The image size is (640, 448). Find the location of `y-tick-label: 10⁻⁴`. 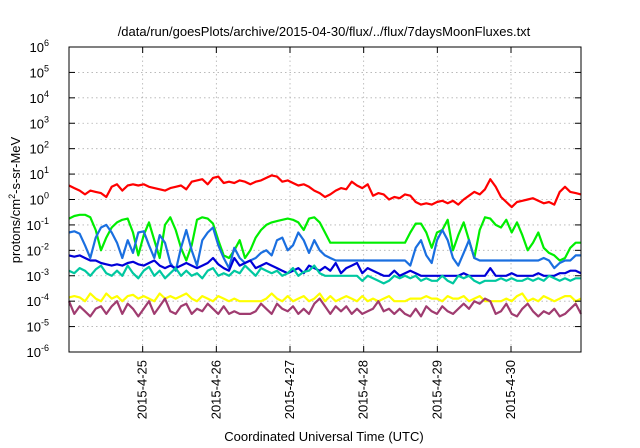

y-tick-label: 10⁻⁴ is located at coordinates (38, 300).